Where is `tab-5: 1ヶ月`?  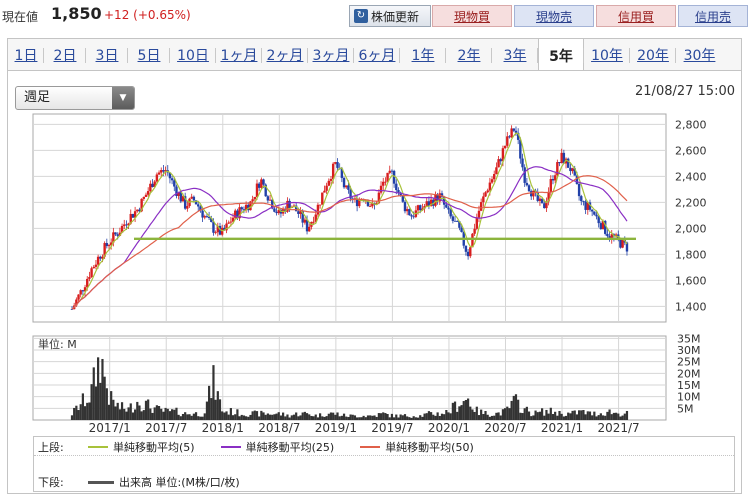 tab-5: 1ヶ月 is located at coordinates (239, 56).